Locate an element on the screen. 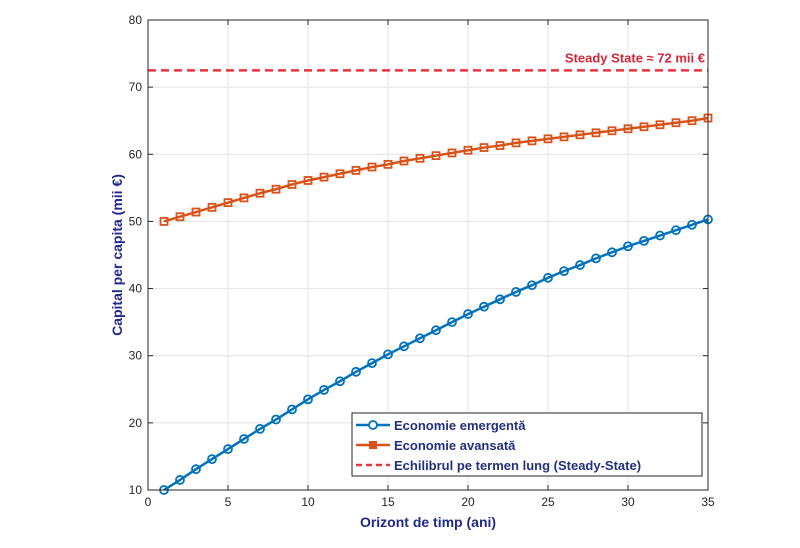 This screenshot has width=800, height=548. x-tick-label: 10 is located at coordinates (308, 502).